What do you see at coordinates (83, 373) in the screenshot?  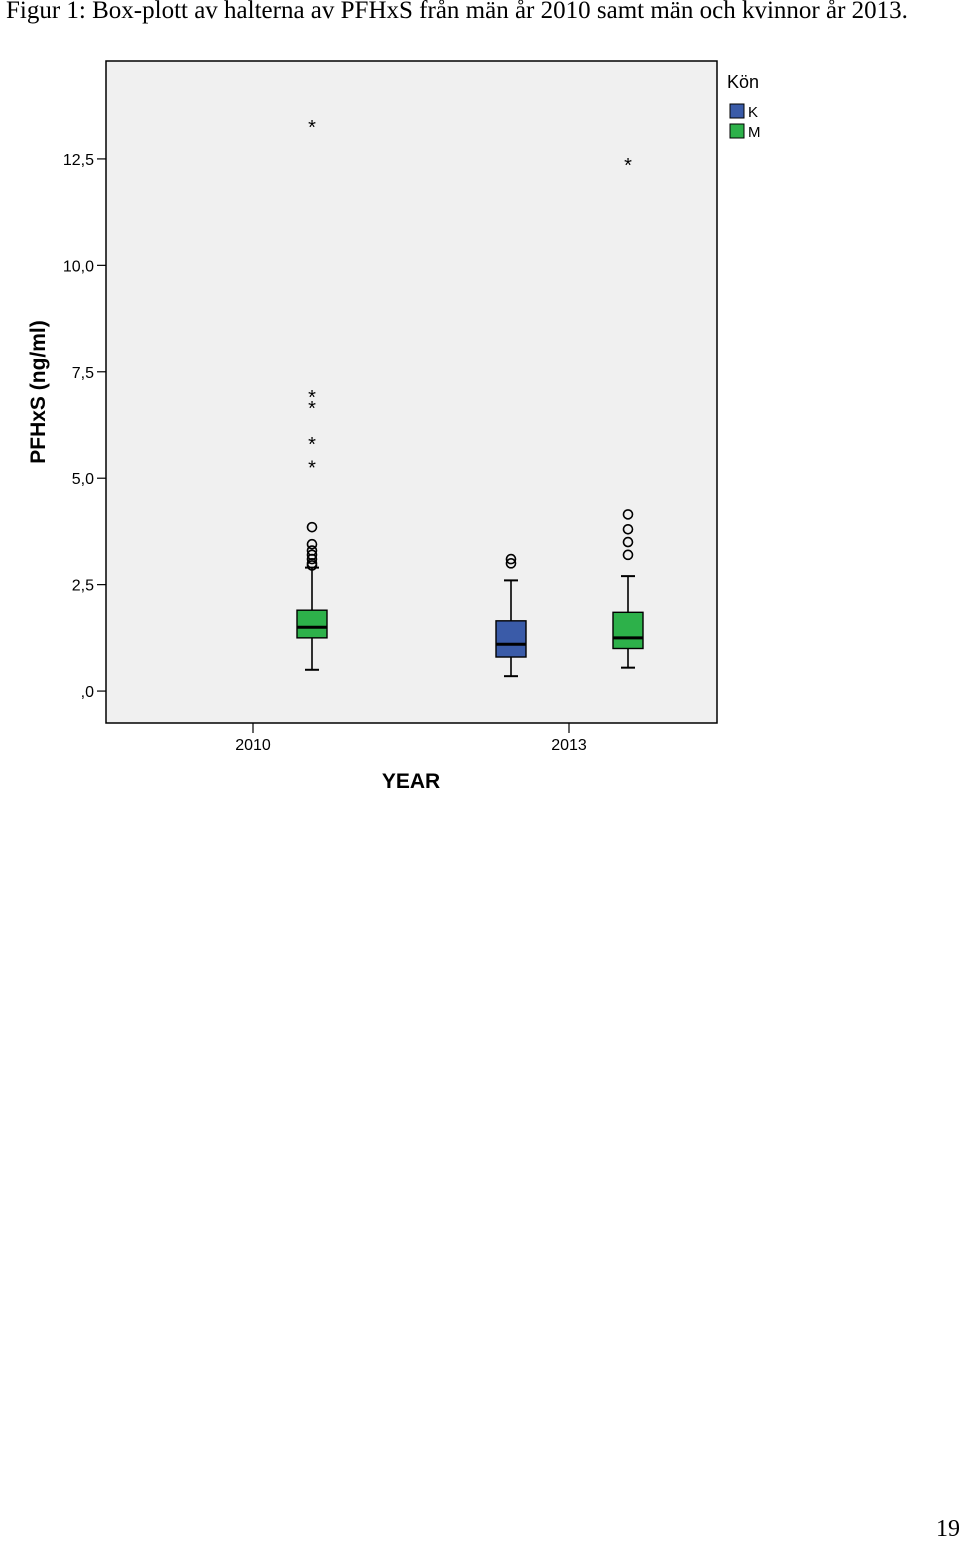 I see `y-tick-label: 7,5` at bounding box center [83, 373].